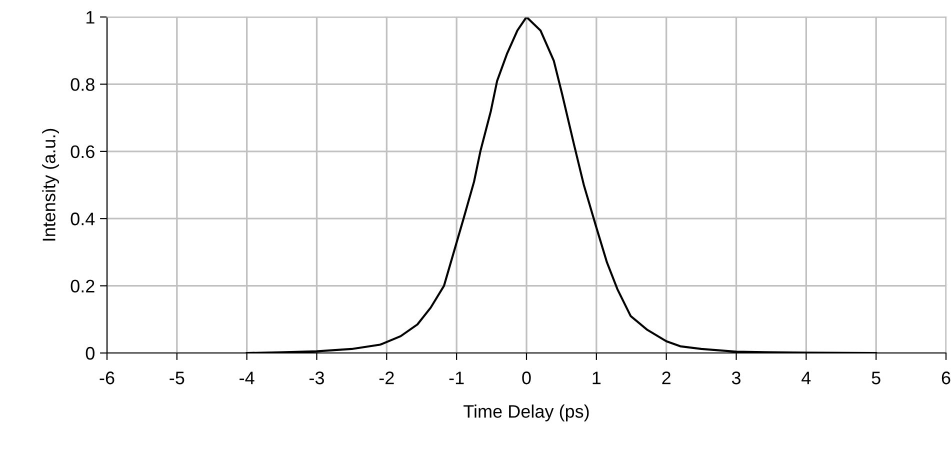  Describe the element at coordinates (107, 378) in the screenshot. I see `x-tick-label: -6` at that location.